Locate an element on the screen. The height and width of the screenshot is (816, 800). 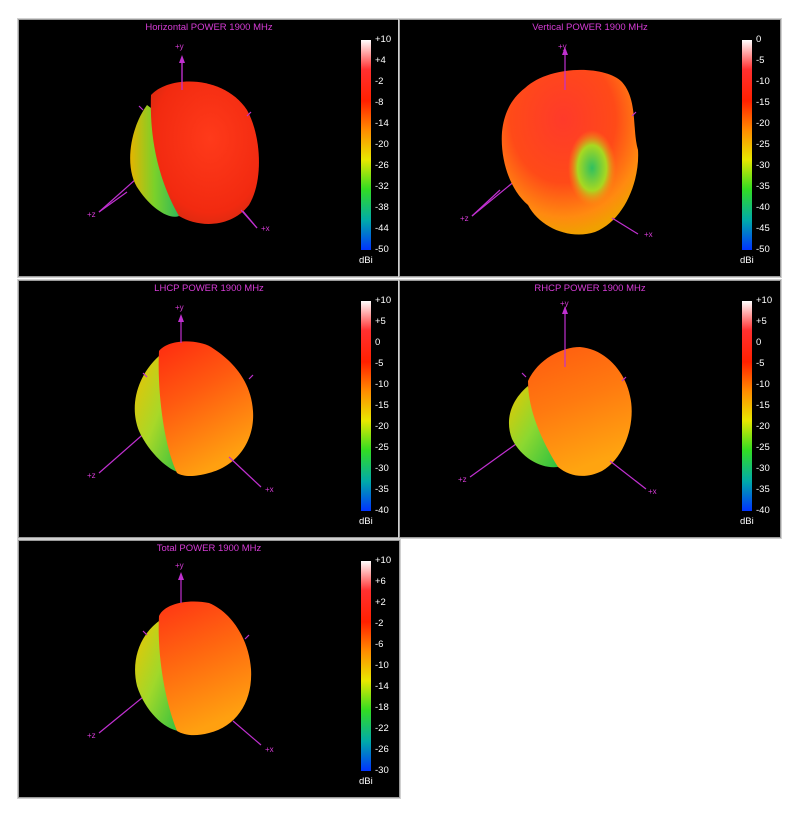
colorbar-tick: -22 is located at coordinates (382, 728).